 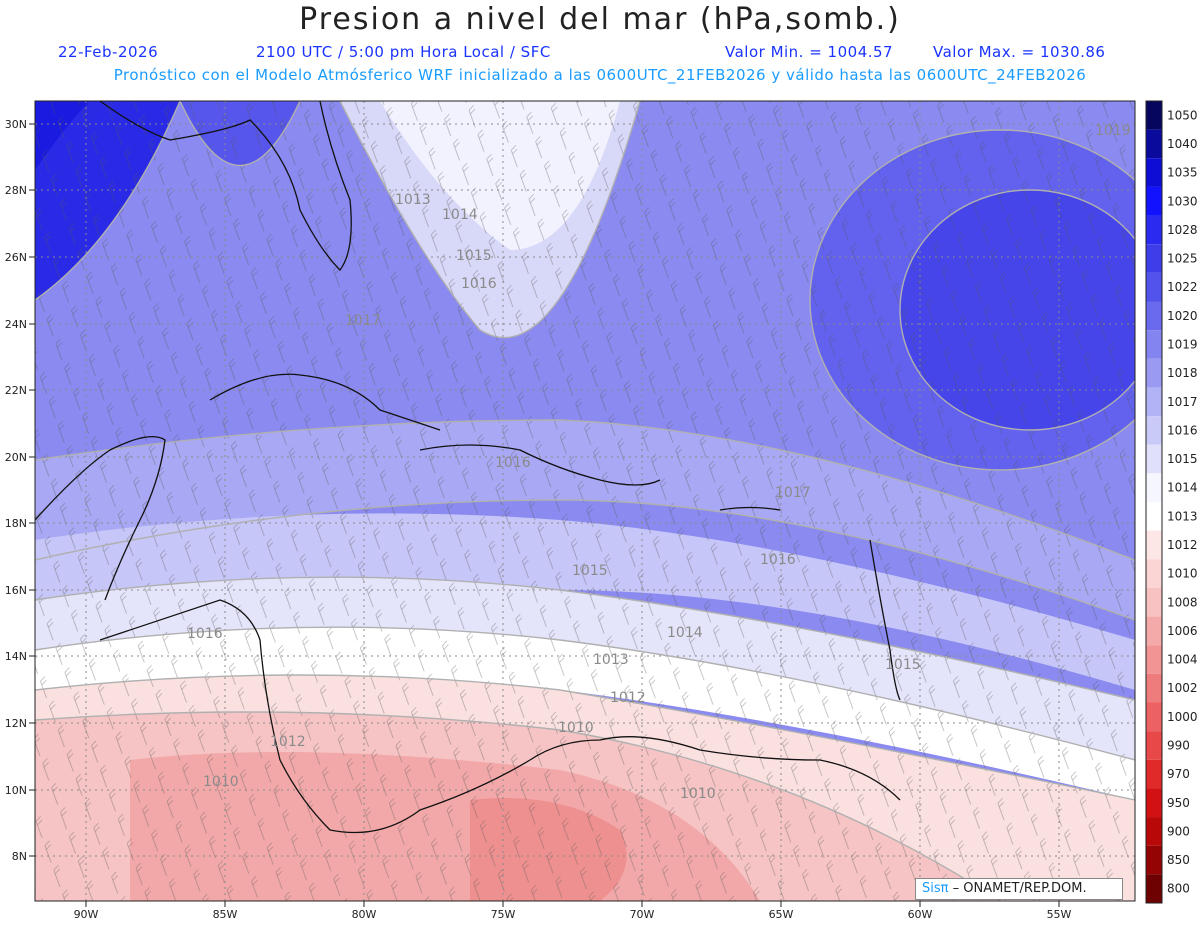 What do you see at coordinates (573, 911) in the screenshot?
I see `longitude-labels: 90W 85W 80W 75W 70W 65W 60W 55W` at bounding box center [573, 911].